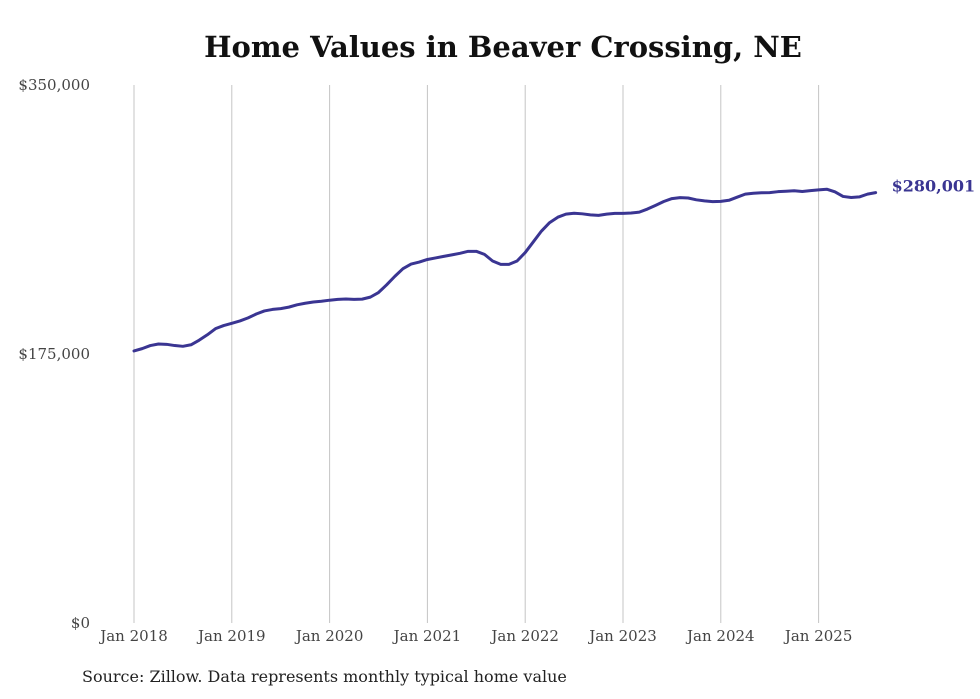  Describe the element at coordinates (329, 636) in the screenshot. I see `x-tick-label: Jan 2020` at that location.